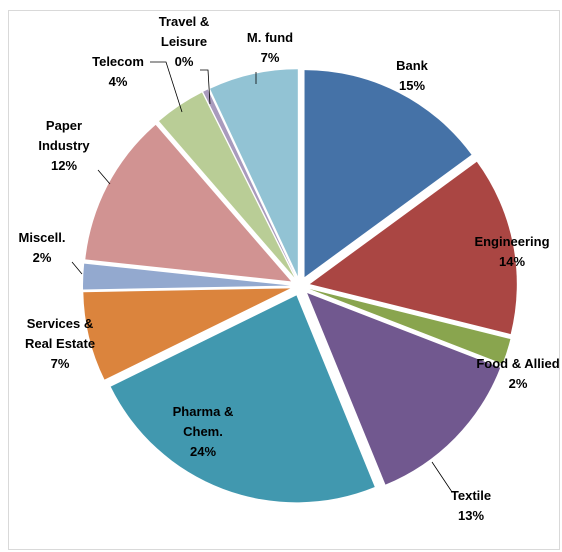 Image resolution: width=562 pixels, height=552 pixels. I want to click on pie-slice-paper-industry, so click(188, 203).